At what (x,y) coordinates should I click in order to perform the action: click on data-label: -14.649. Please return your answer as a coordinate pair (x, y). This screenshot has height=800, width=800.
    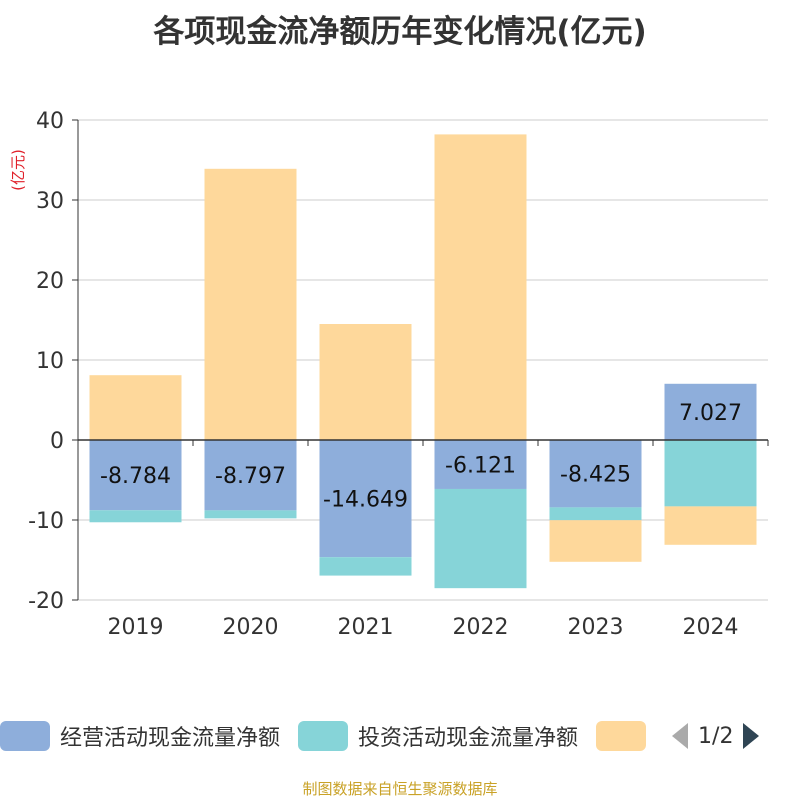
    Looking at the image, I should click on (365, 500).